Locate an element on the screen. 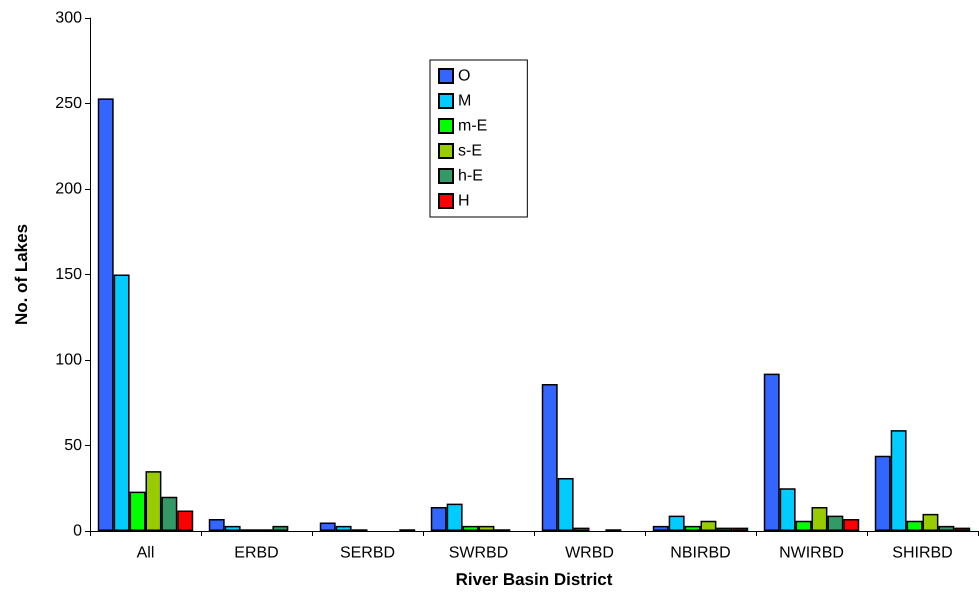 The width and height of the screenshot is (979, 612). legend-label: H is located at coordinates (464, 201).